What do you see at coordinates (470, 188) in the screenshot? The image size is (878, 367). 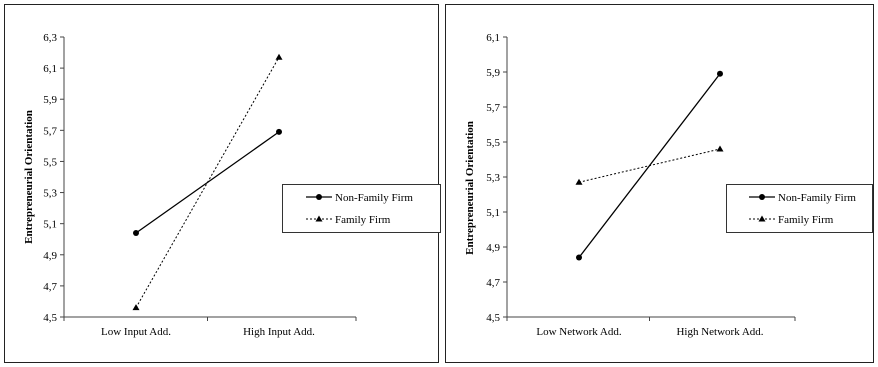 I see `right-y-axis-label: Entrepreneurial Orientation` at bounding box center [470, 188].